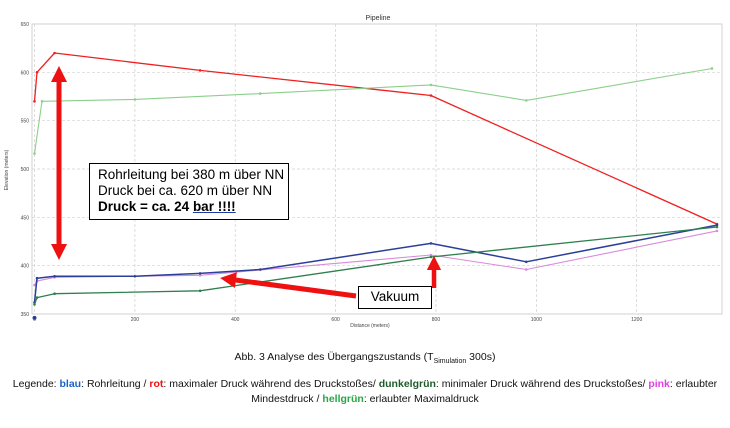 Image resolution: width=730 pixels, height=428 pixels. What do you see at coordinates (334, 357) in the screenshot?
I see `caption-main: Abb. 3 Analyse des Übergangszustands (T` at bounding box center [334, 357].